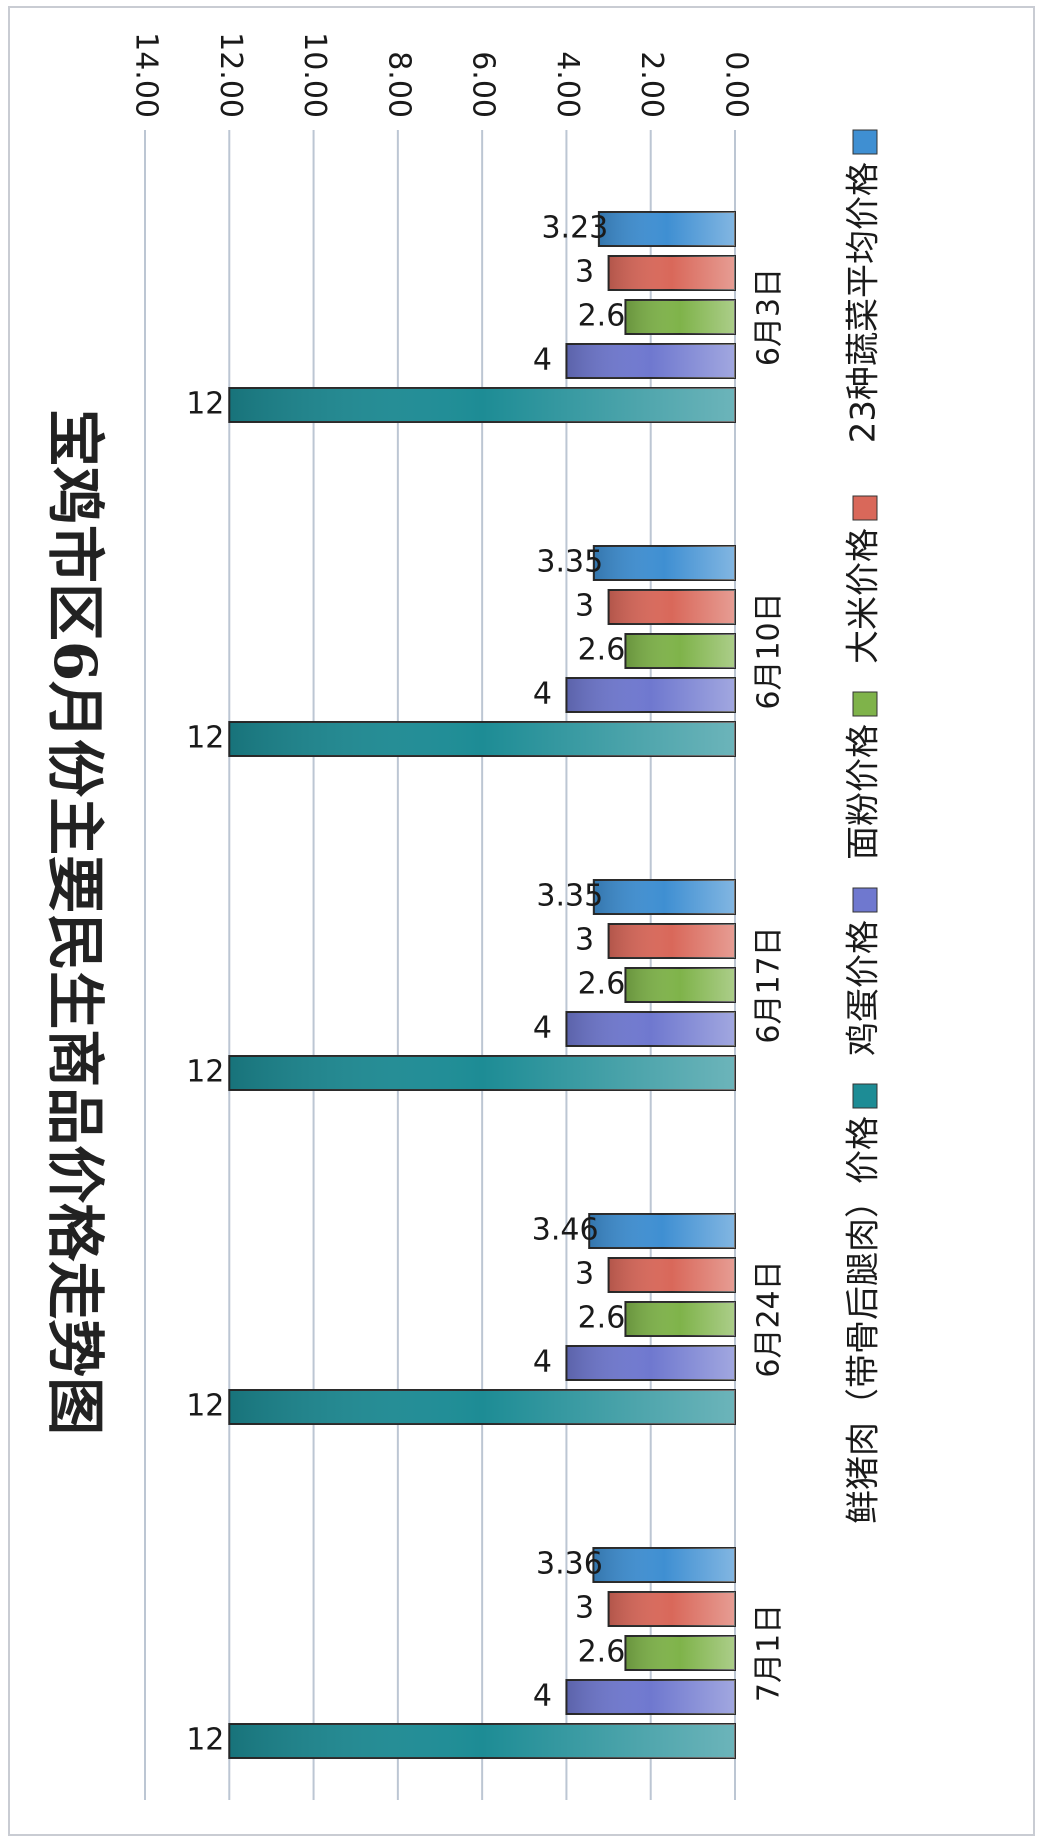  What do you see at coordinates (651, 84) in the screenshot?
I see `y-tick-label: 2.00` at bounding box center [651, 84].